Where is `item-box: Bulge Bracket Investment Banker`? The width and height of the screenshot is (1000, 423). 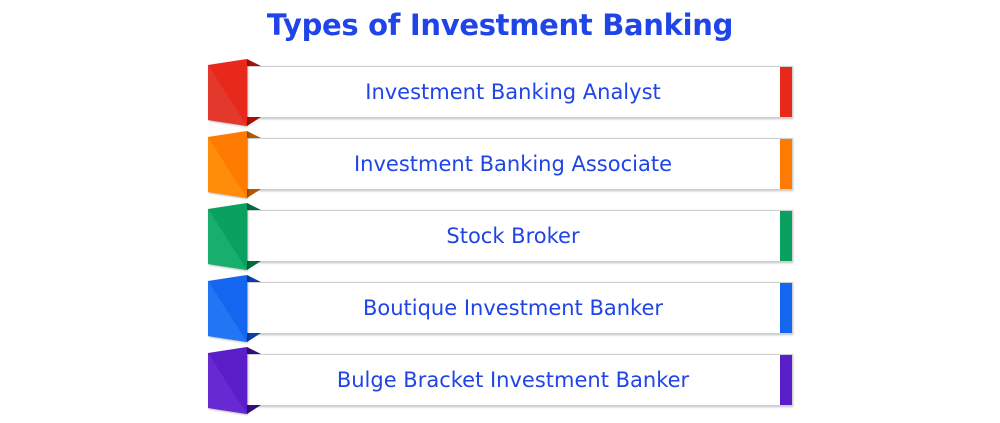 item-box: Bulge Bracket Investment Banker is located at coordinates (520, 380).